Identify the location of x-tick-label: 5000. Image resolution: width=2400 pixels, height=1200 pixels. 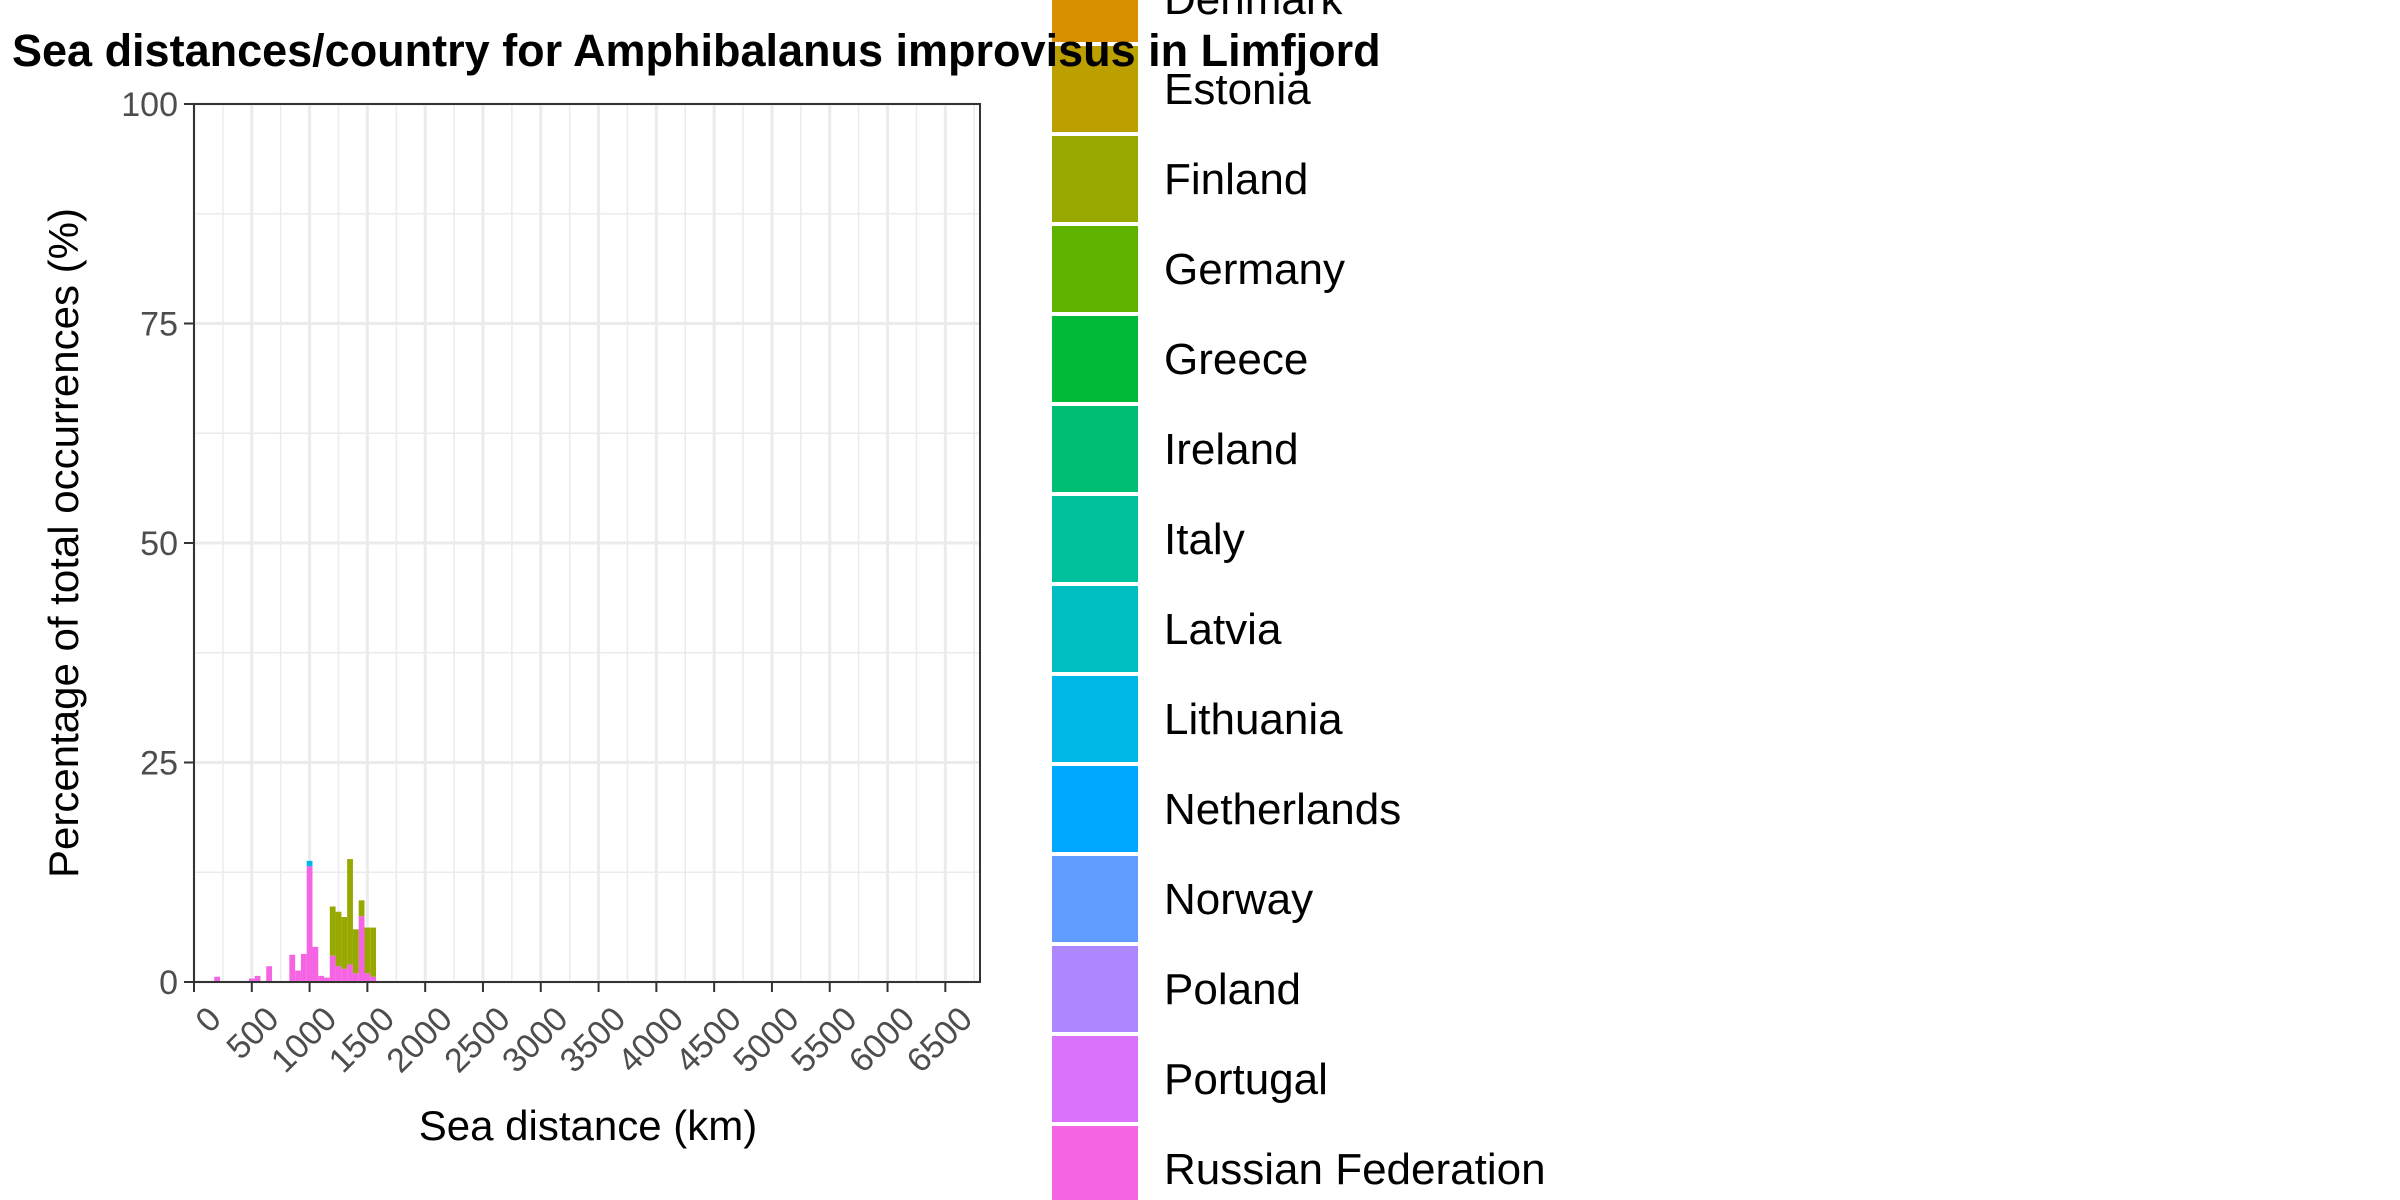
(766, 1040).